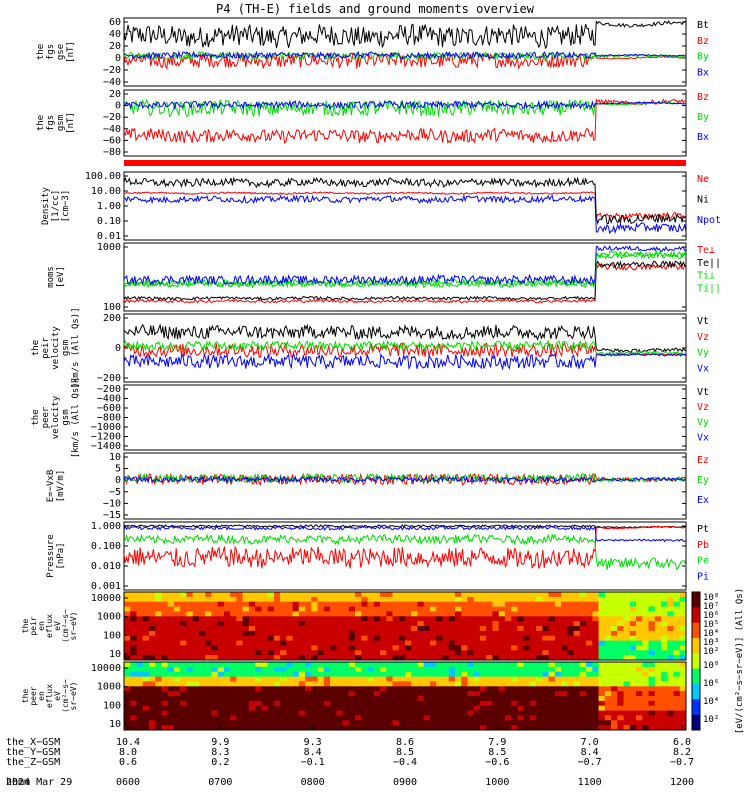 This screenshot has height=800, width=750. I want to click on series-line-te⊥, so click(405, 283).